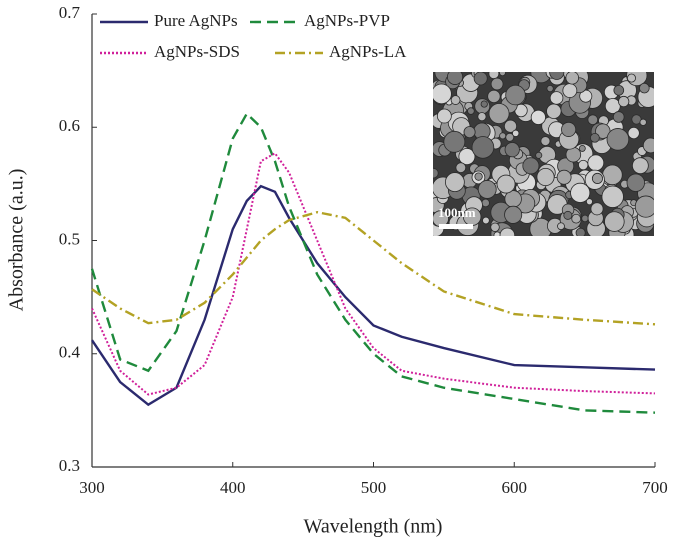 The image size is (677, 553). What do you see at coordinates (368, 51) in the screenshot?
I see `legend-label: AgNPs-LA` at bounding box center [368, 51].